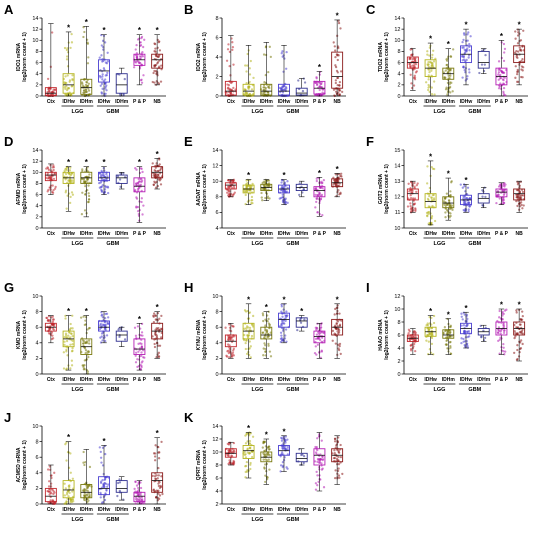 This screenshot has width=546, height=550. Describe the element at coordinates (397, 151) in the screenshot. I see `y-tick-label: 15` at that location.